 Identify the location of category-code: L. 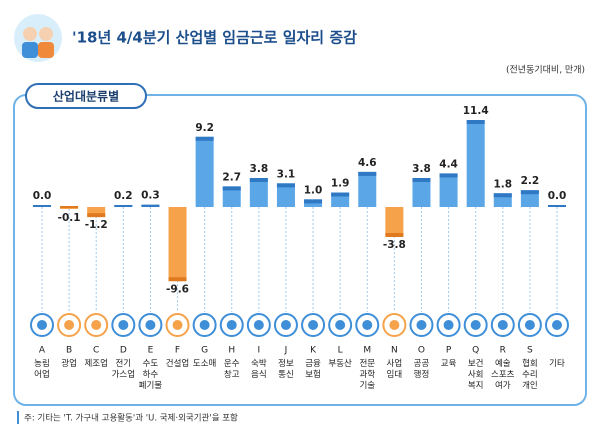
(340, 351).